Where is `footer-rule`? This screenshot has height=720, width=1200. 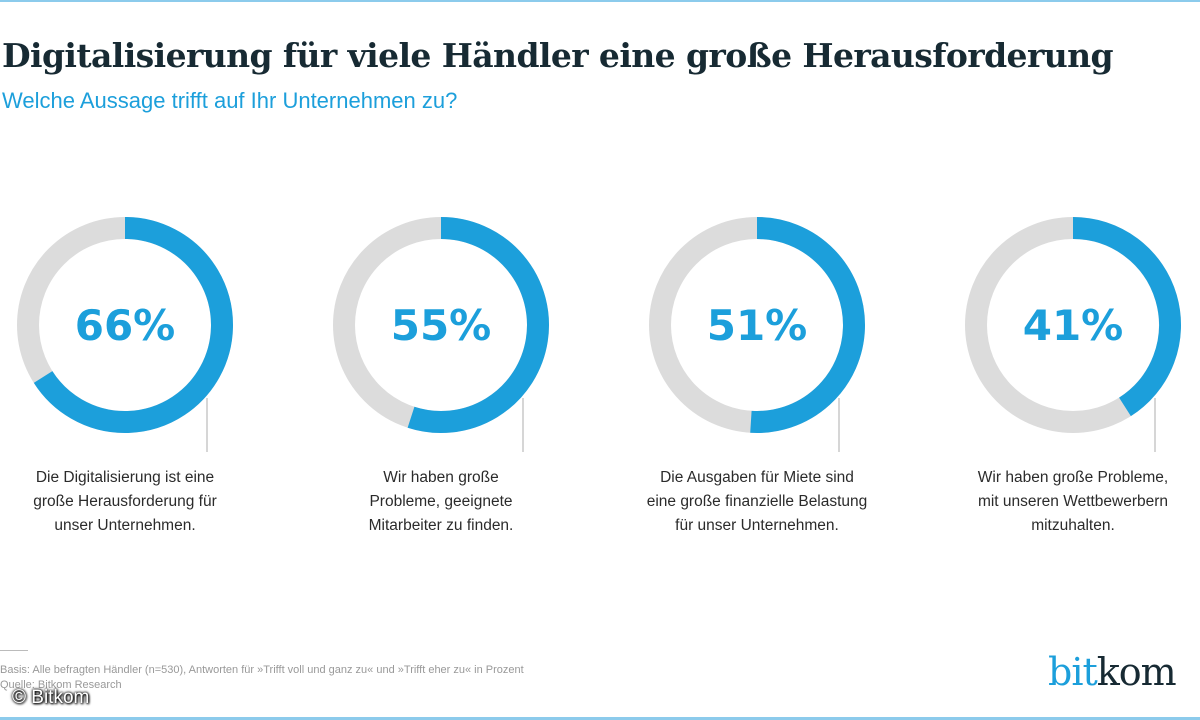 footer-rule is located at coordinates (14, 650).